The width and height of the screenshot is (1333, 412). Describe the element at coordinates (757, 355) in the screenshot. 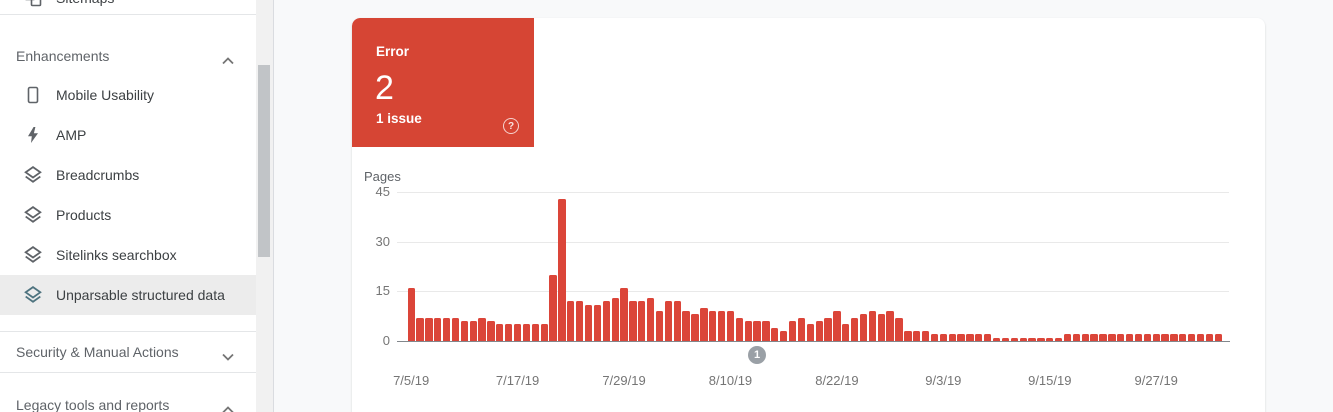

I see `chart-annotation-marker: 1` at that location.